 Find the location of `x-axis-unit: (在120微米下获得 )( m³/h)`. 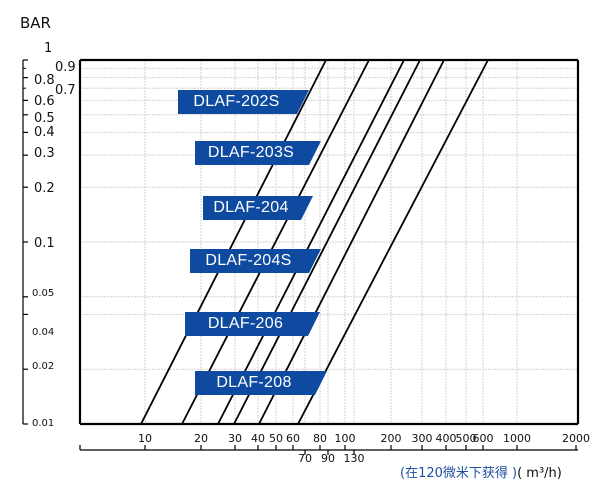

x-axis-unit: (在120微米下获得 )( m³/h) is located at coordinates (481, 471).